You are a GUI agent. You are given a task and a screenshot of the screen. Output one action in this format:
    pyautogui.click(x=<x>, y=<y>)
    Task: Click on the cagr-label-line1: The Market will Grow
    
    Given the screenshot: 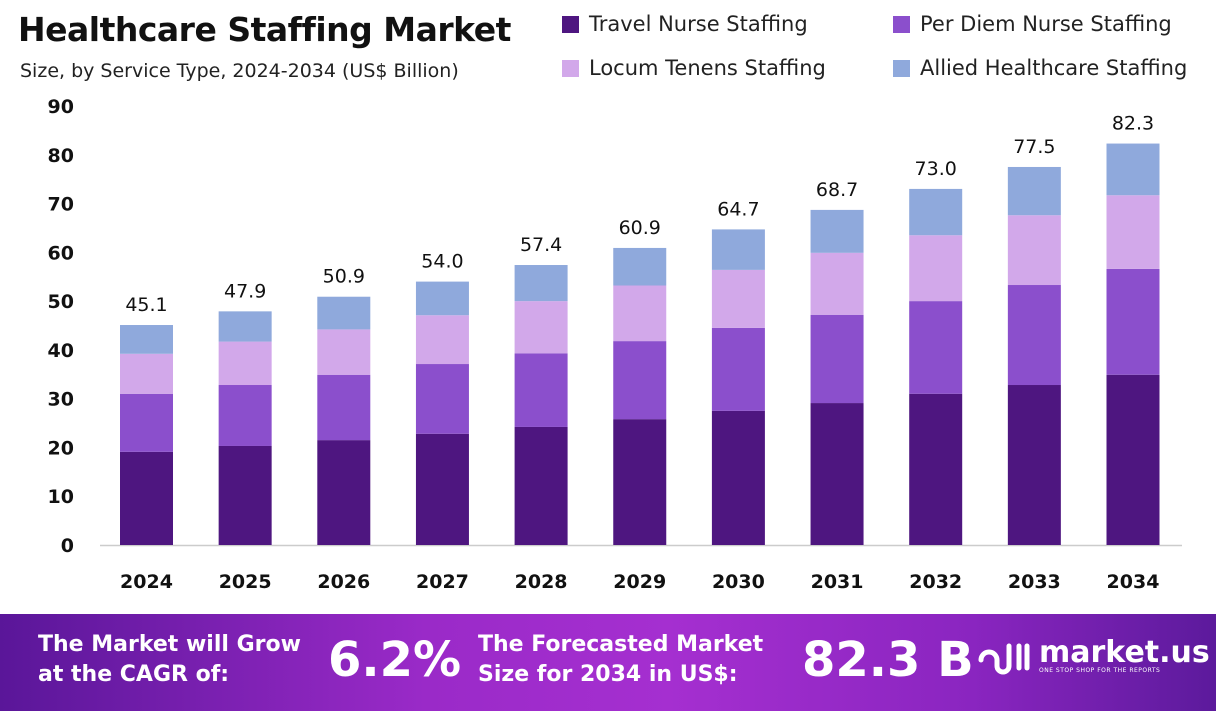 What is the action you would take?
    pyautogui.click(x=169, y=644)
    